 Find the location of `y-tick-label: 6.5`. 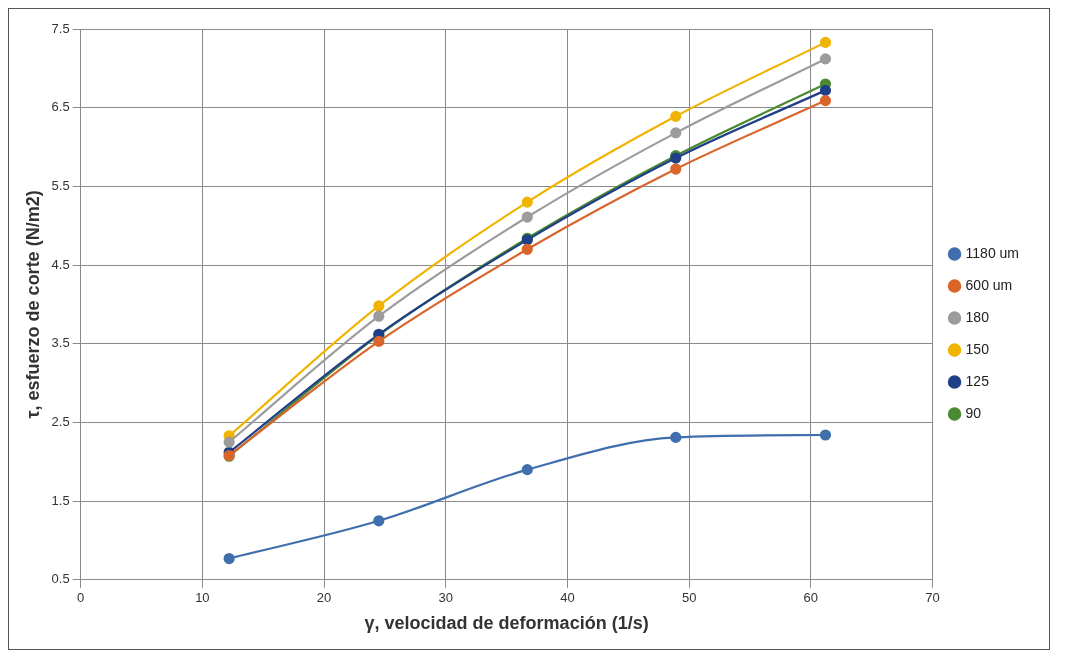

y-tick-label: 6.5 is located at coordinates (60, 107).